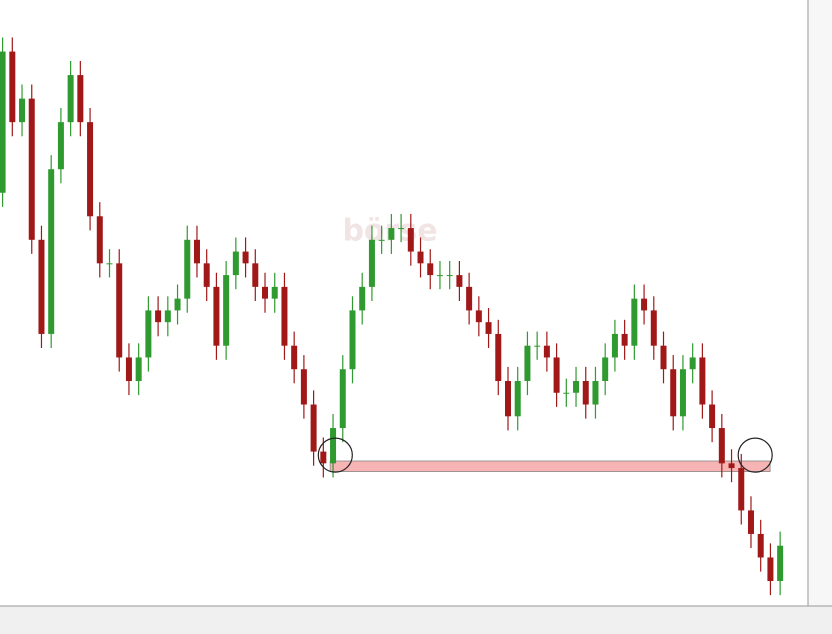 The image size is (832, 634). I want to click on support-zone, so click(550, 466).